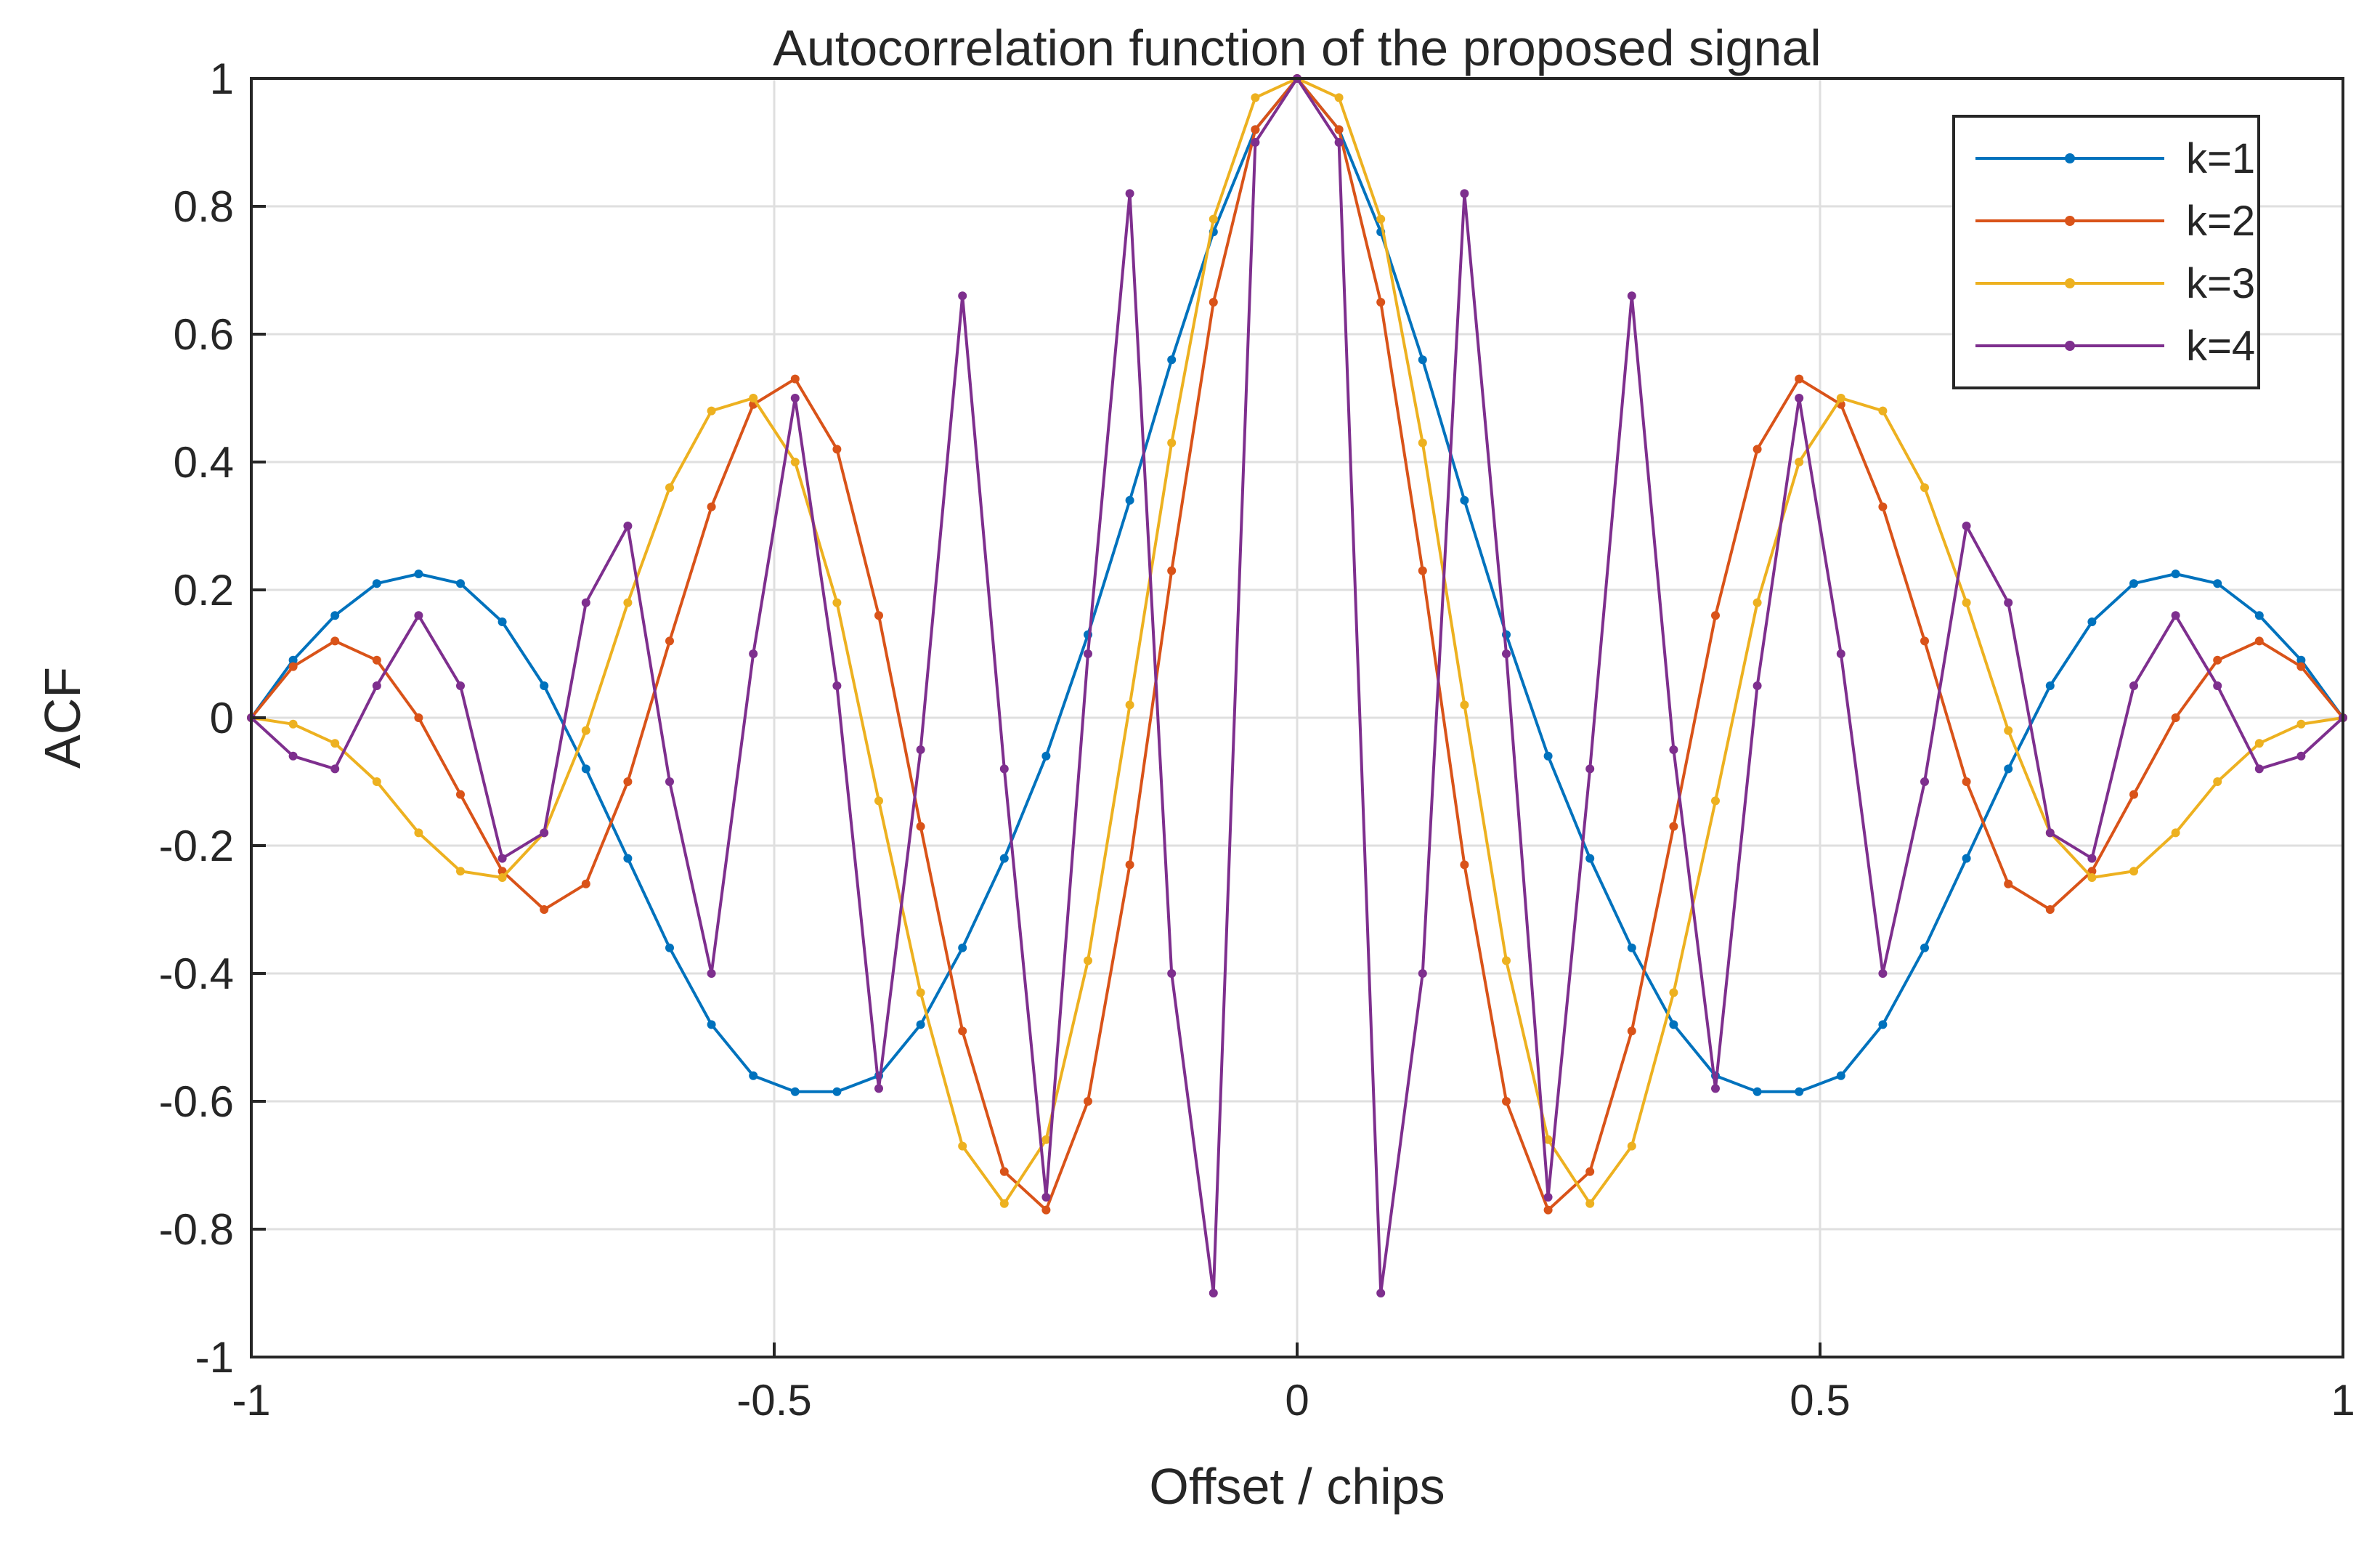 The image size is (2380, 1543). What do you see at coordinates (251, 1400) in the screenshot?
I see `x-tick-label: -1` at bounding box center [251, 1400].